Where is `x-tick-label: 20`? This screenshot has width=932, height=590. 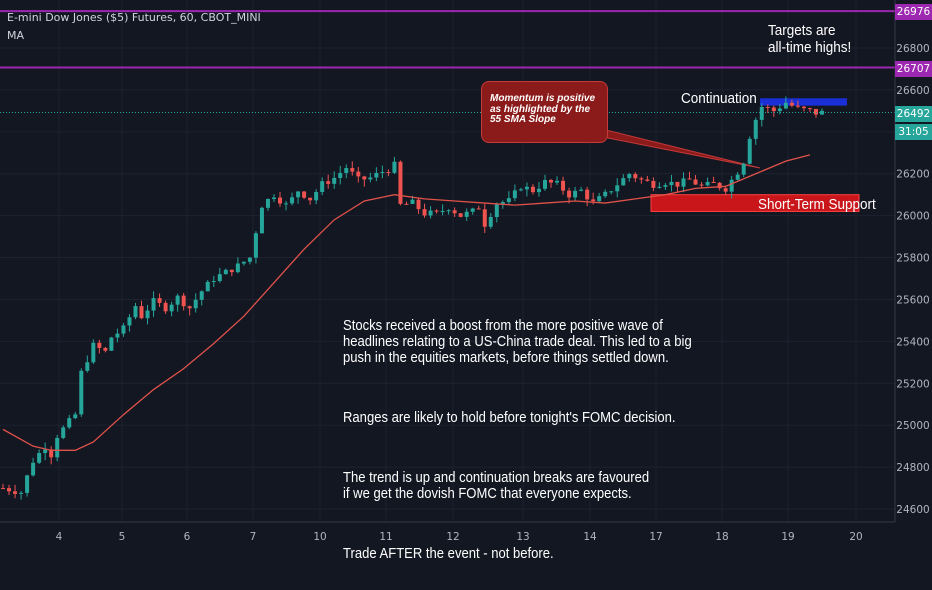 x-tick-label: 20 is located at coordinates (855, 537).